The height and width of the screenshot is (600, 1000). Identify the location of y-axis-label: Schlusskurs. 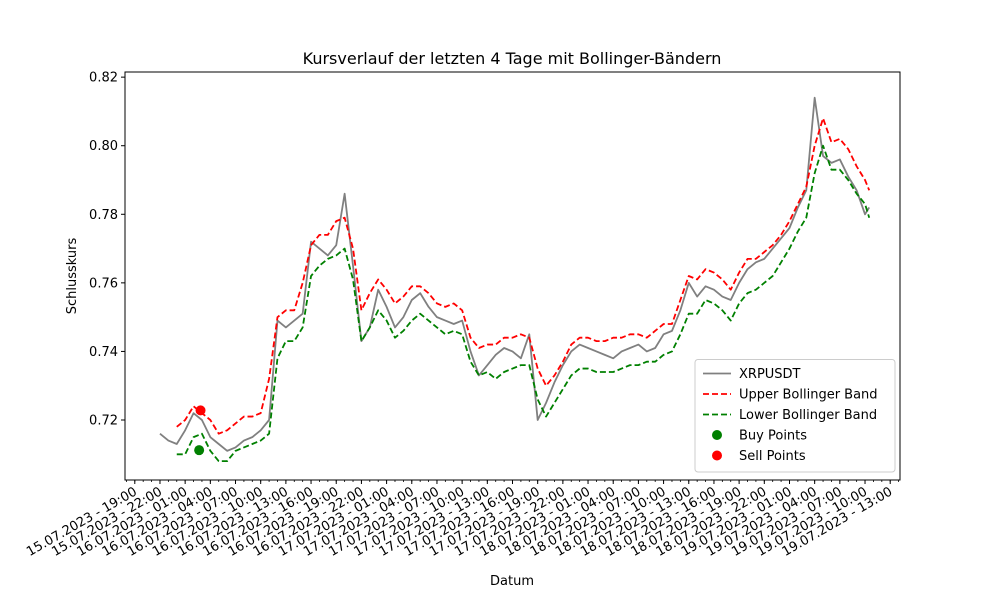
(72, 276).